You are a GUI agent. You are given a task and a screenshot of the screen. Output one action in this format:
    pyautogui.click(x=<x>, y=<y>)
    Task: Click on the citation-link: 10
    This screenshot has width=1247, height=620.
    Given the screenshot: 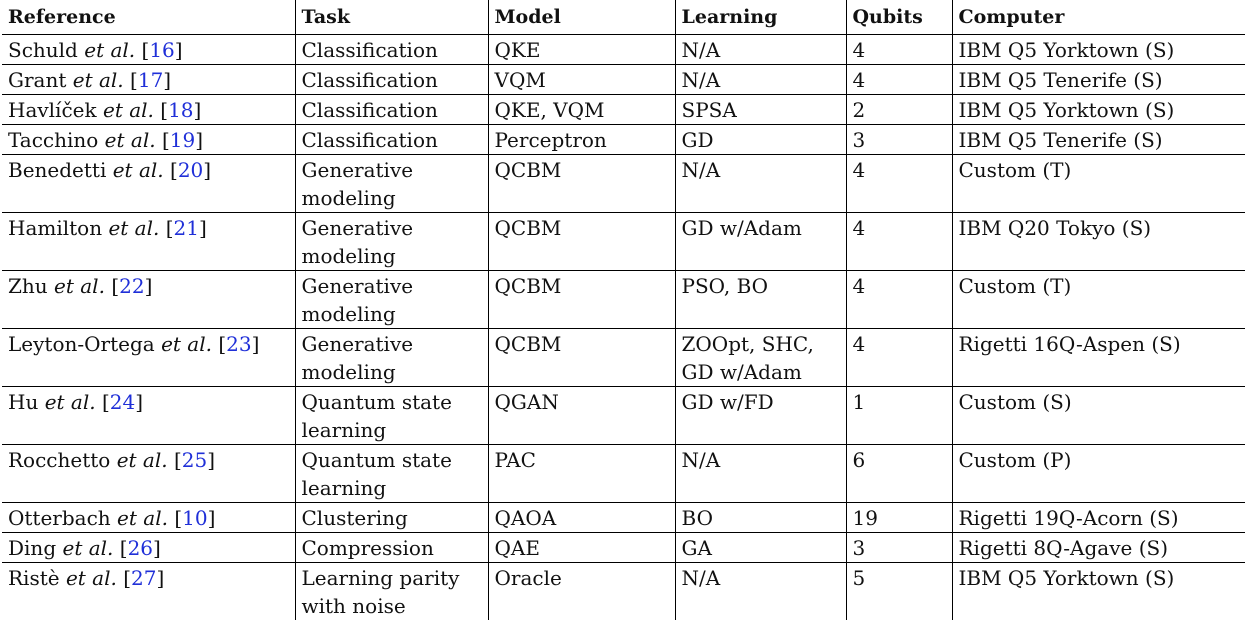 What is the action you would take?
    pyautogui.click(x=194, y=518)
    